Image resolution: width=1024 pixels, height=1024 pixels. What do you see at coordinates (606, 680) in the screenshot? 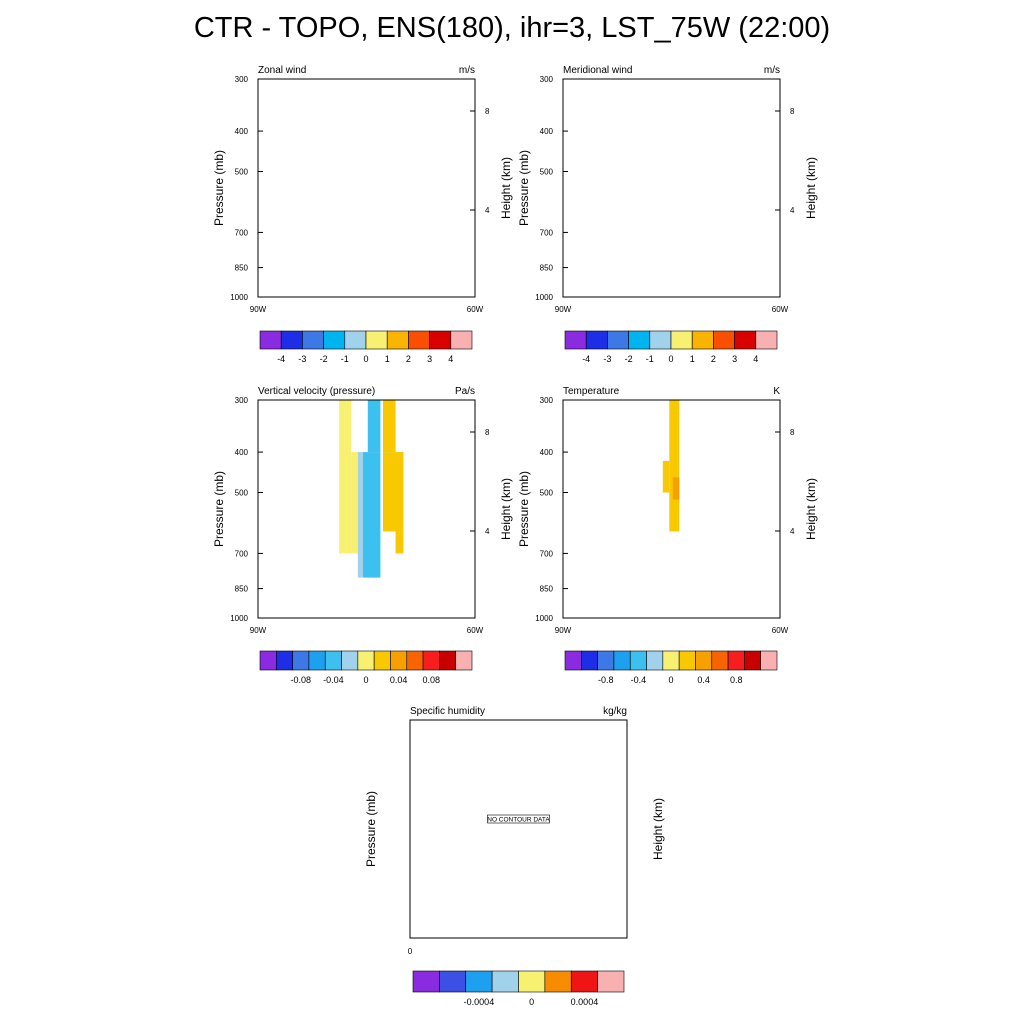
I see `colorbar-label: -0.8` at bounding box center [606, 680].